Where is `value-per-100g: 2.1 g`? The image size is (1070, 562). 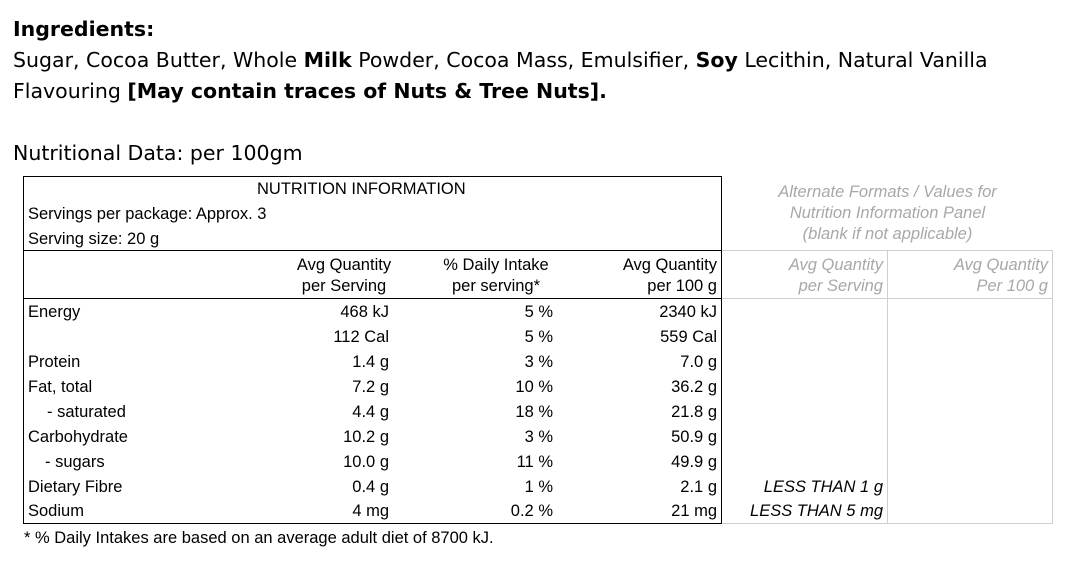
value-per-100g: 2.1 g is located at coordinates (698, 487).